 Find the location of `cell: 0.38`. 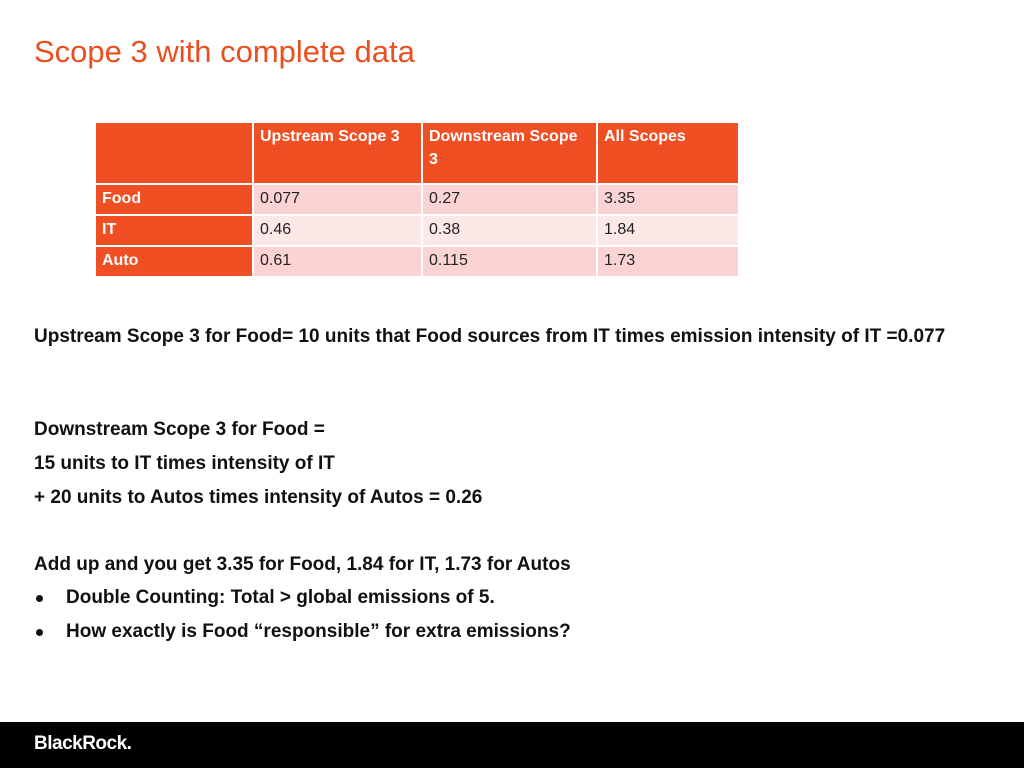

cell: 0.38 is located at coordinates (509, 230).